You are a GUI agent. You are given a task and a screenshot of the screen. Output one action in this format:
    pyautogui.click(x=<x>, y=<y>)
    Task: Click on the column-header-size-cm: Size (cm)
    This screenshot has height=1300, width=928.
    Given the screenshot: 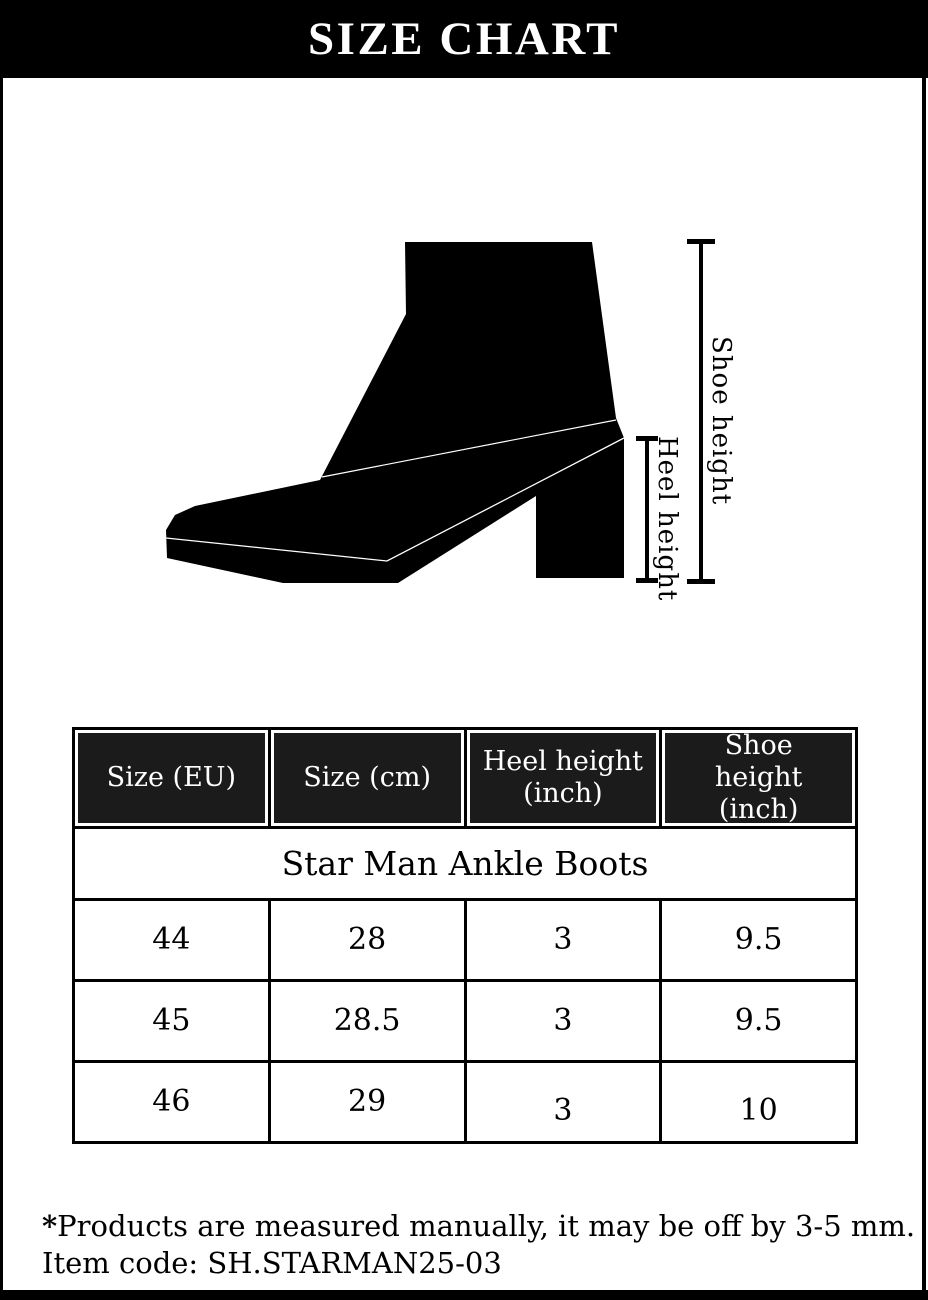 What is the action you would take?
    pyautogui.click(x=367, y=778)
    